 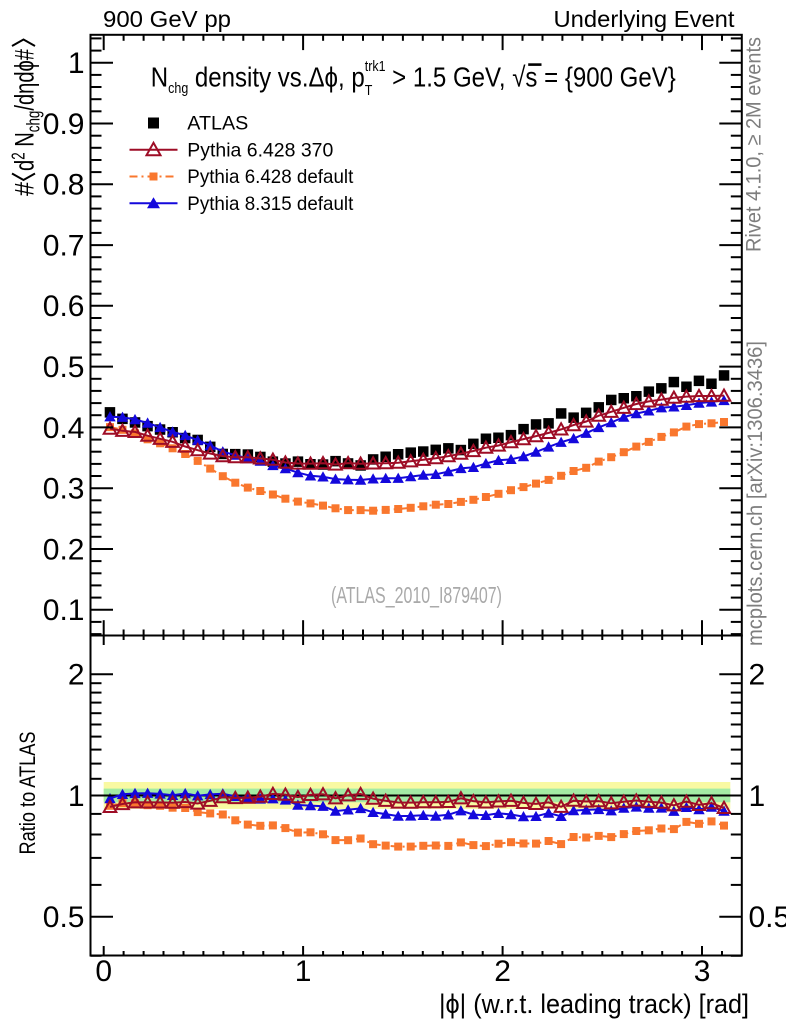 I want to click on svg-text: d2 Nchg/dηdϕ#, so click(x=26, y=110).